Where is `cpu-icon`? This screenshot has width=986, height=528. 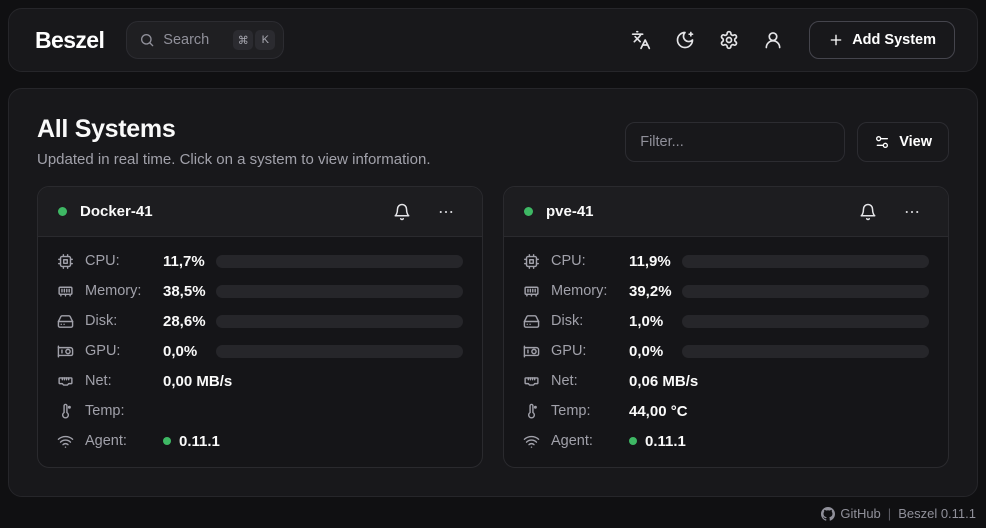
cpu-icon is located at coordinates (531, 261).